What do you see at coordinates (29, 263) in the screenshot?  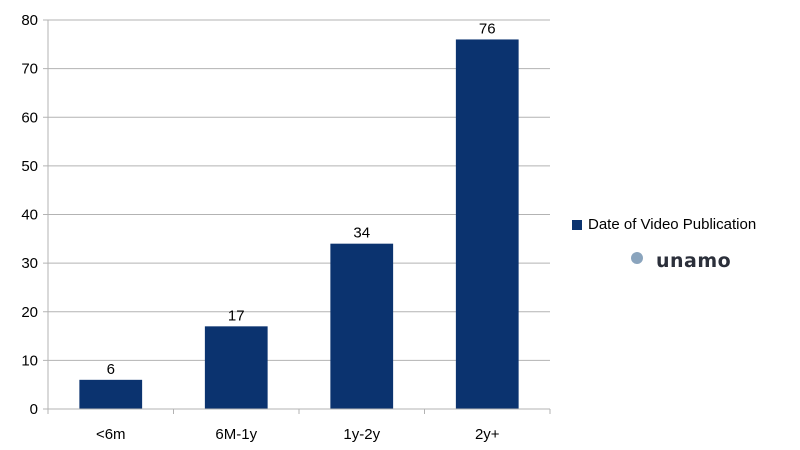 I see `y-tick-label: 30` at bounding box center [29, 263].